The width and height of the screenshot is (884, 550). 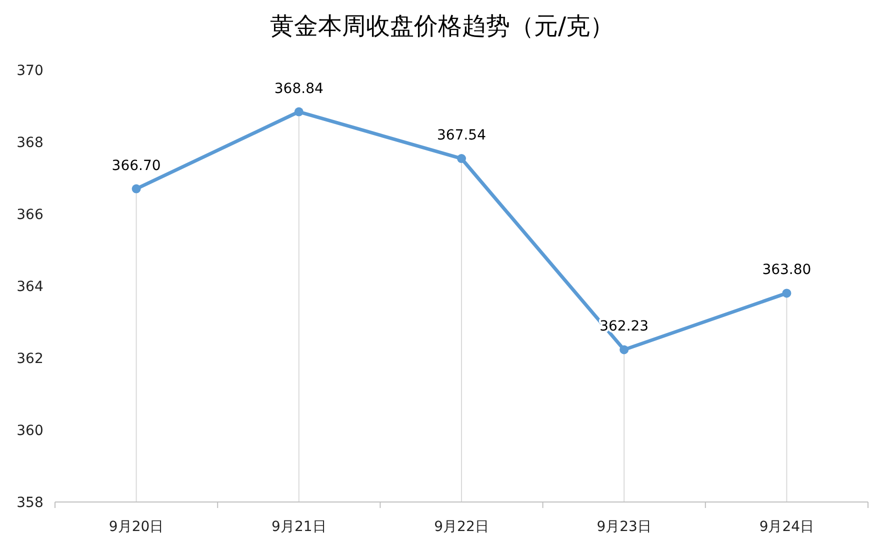 What do you see at coordinates (30, 359) in the screenshot?
I see `y-tick-label: 362` at bounding box center [30, 359].